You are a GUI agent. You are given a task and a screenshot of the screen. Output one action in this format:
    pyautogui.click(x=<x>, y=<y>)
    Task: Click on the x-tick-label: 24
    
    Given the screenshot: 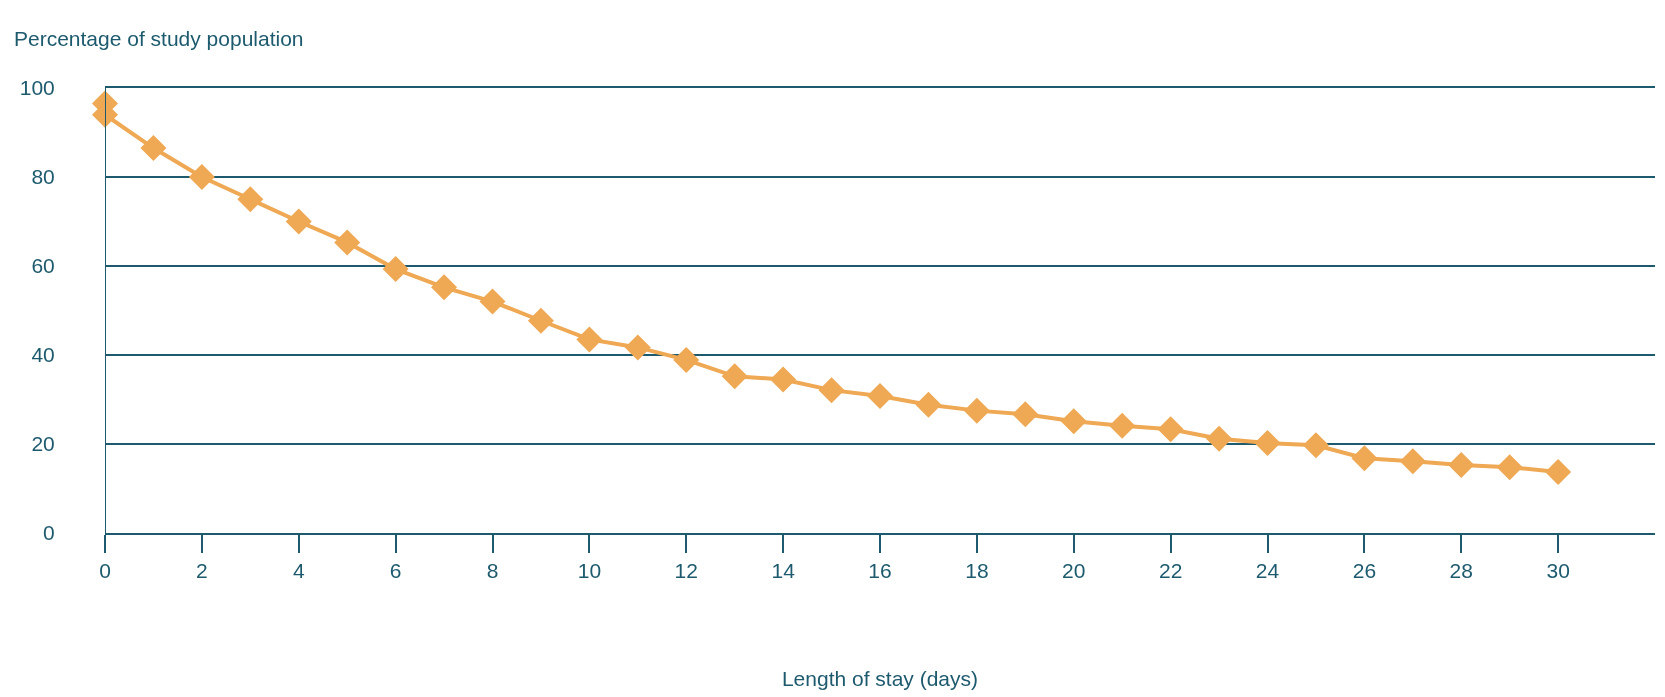 What is the action you would take?
    pyautogui.click(x=1267, y=571)
    